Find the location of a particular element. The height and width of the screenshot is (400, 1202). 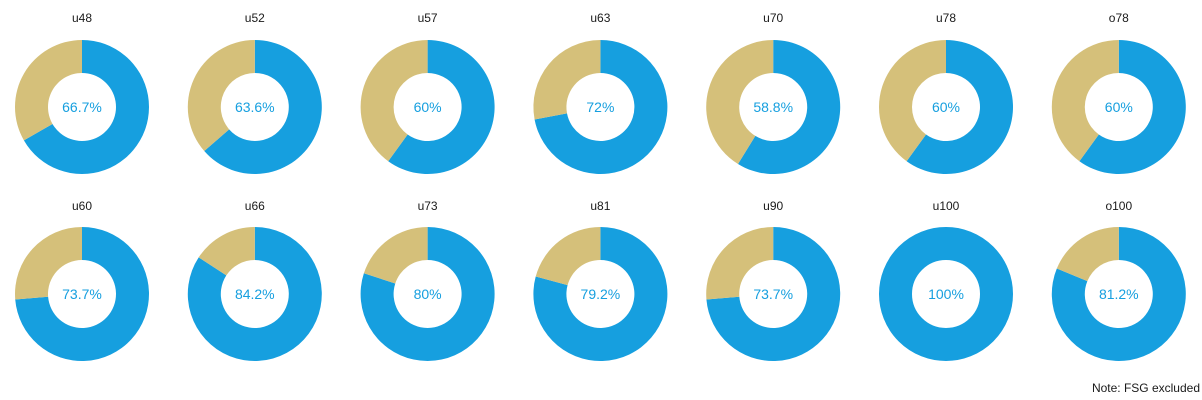

center-percentage-label: 84.2% is located at coordinates (255, 294).